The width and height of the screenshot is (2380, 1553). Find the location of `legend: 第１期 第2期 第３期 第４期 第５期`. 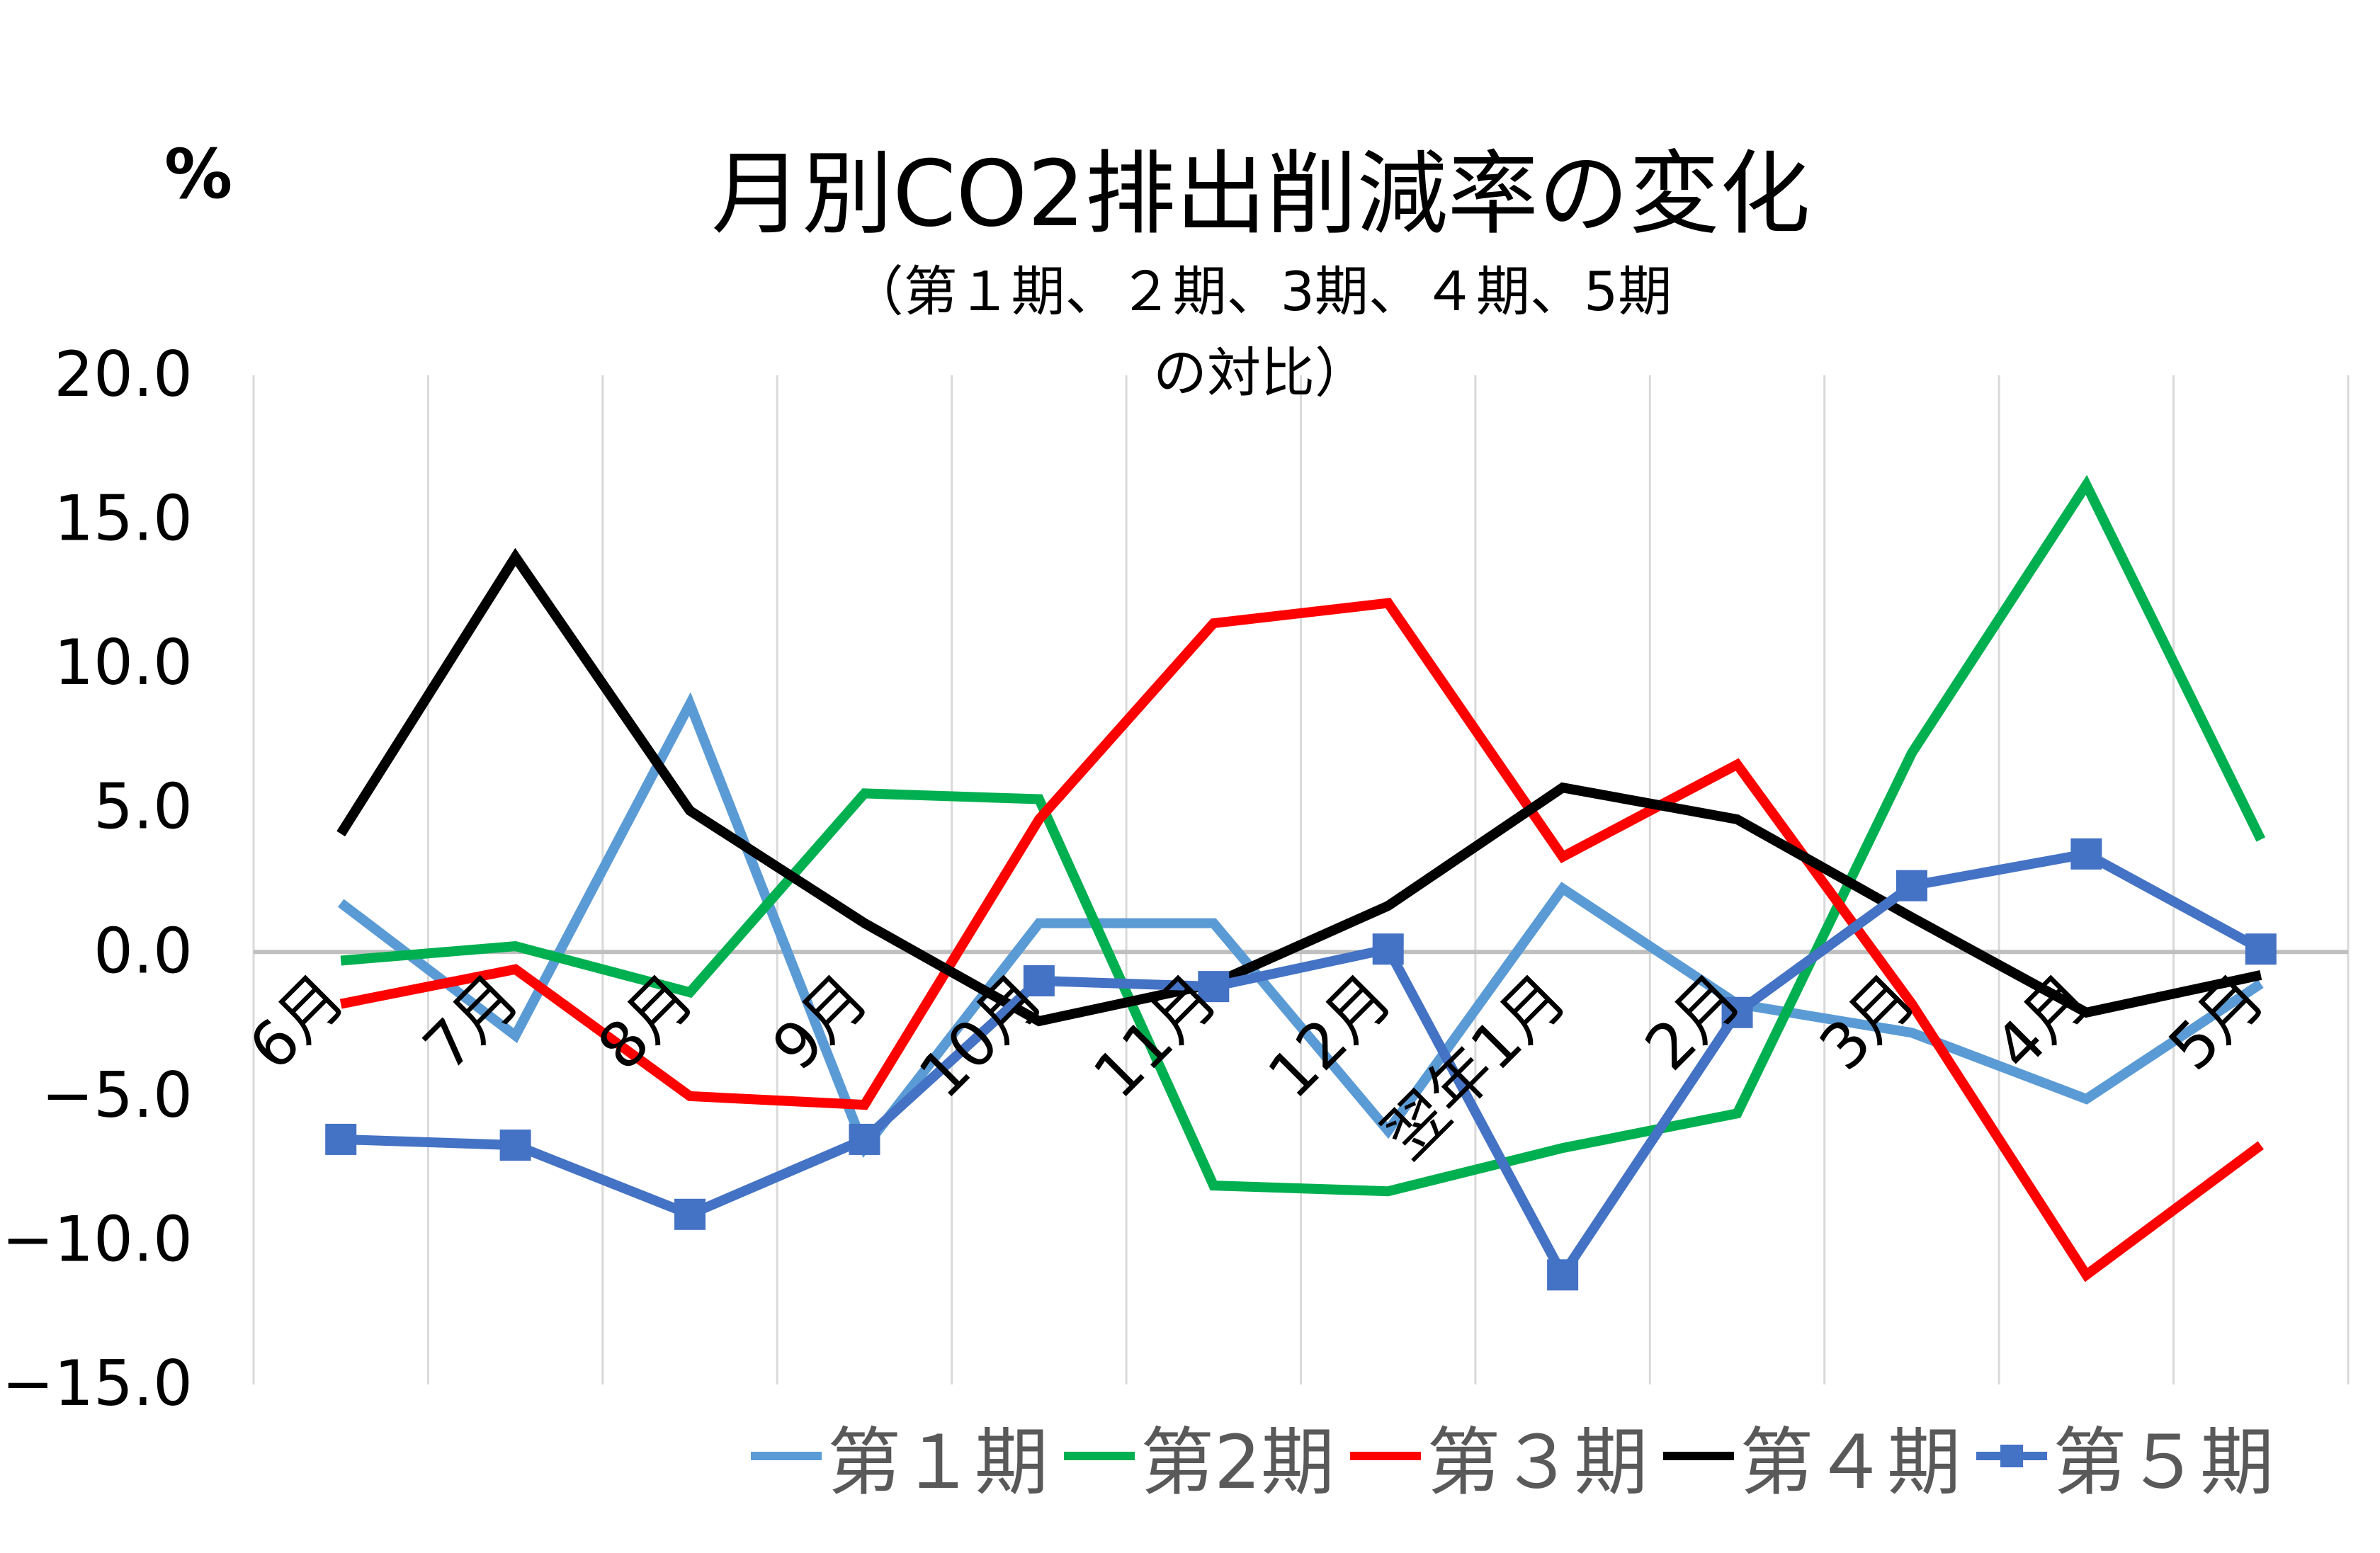

legend: 第１期 第2期 第３期 第４期 第５期 is located at coordinates (1520, 1455).